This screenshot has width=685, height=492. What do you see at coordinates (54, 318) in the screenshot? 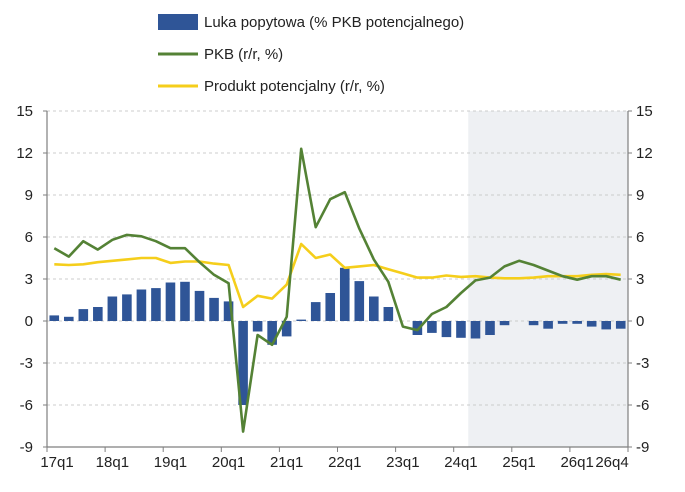
I see `bar-17q1` at bounding box center [54, 318].